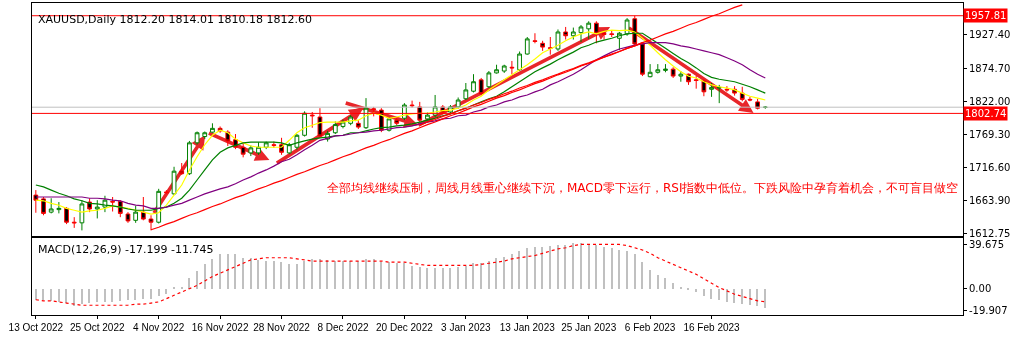 This screenshot has width=1013, height=337. Describe the element at coordinates (405, 327) in the screenshot. I see `x-tick-label: 20 Dec 2022` at that location.